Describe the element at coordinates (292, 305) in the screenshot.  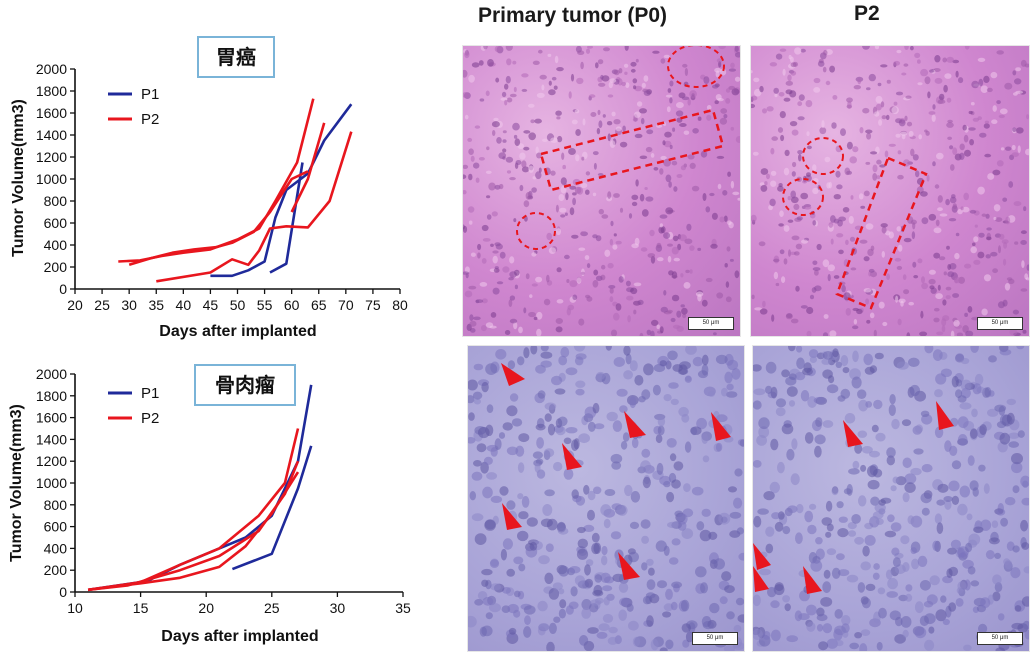
I see `x-tick-label: 60` at that location.